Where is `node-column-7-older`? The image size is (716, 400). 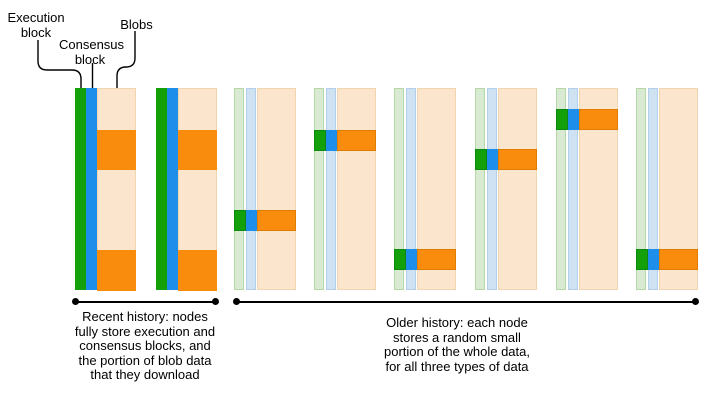 node-column-7-older is located at coordinates (587, 189).